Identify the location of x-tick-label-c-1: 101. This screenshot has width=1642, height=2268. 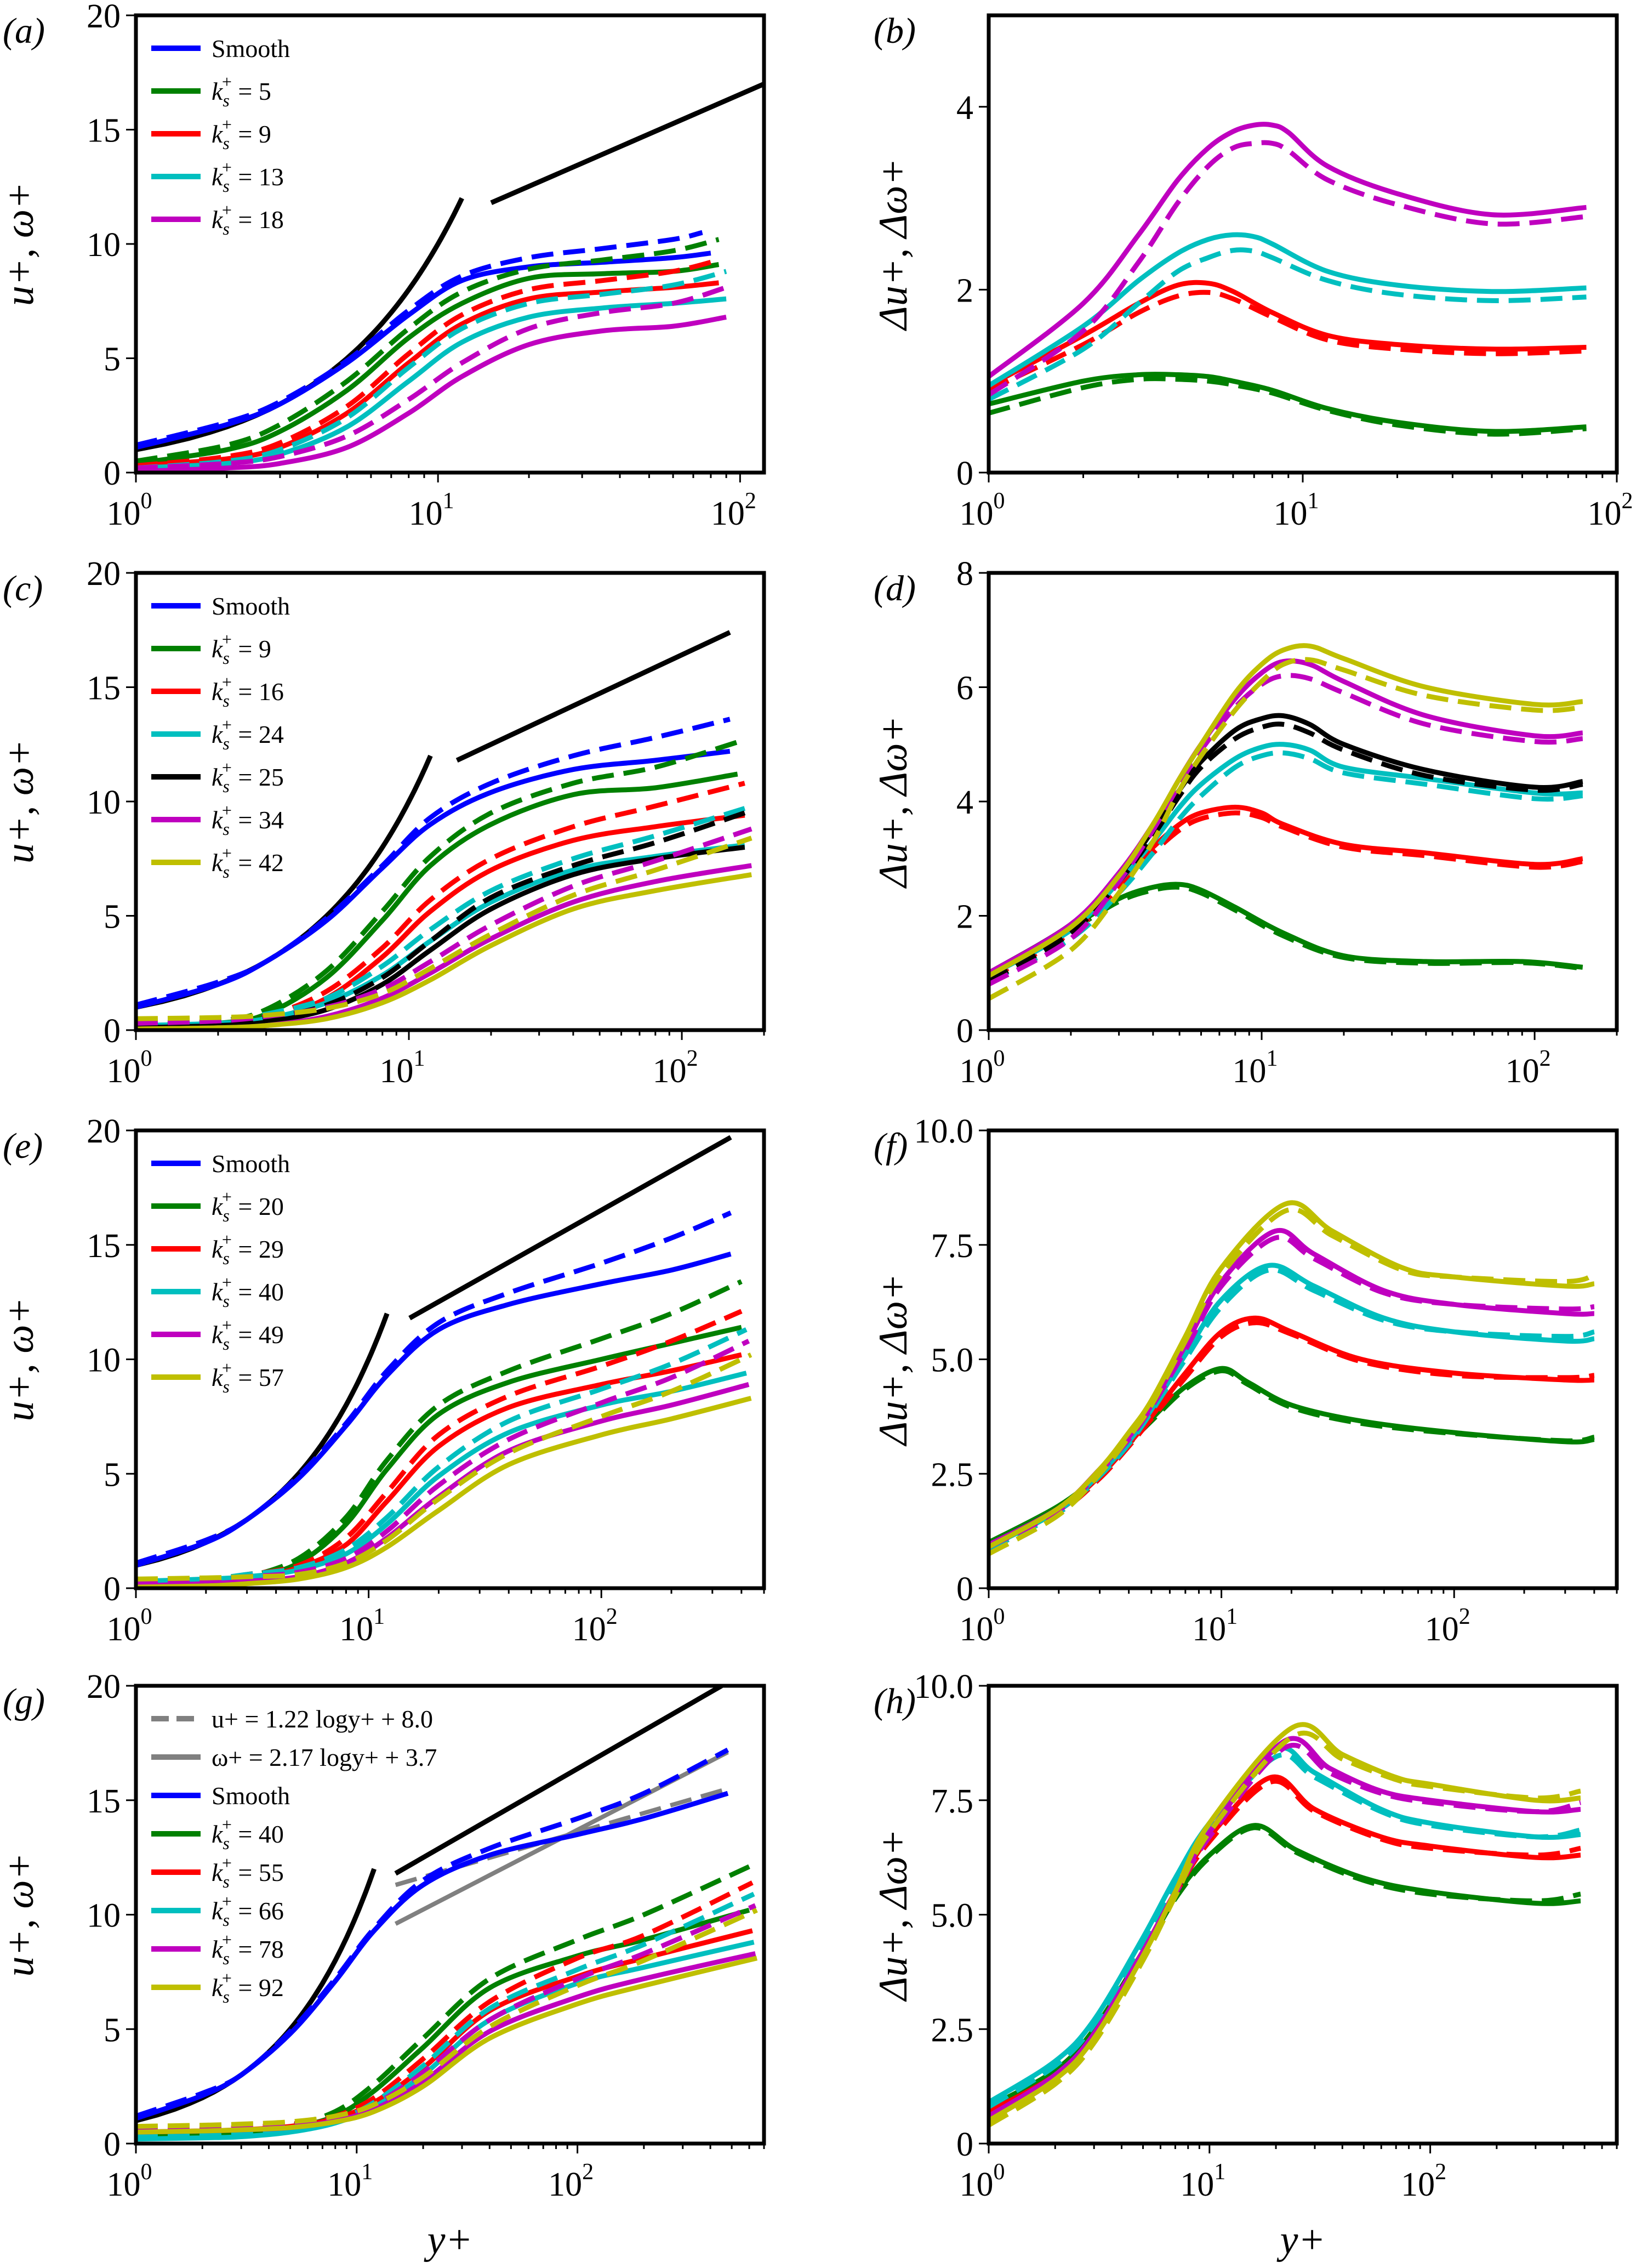
(403, 1068).